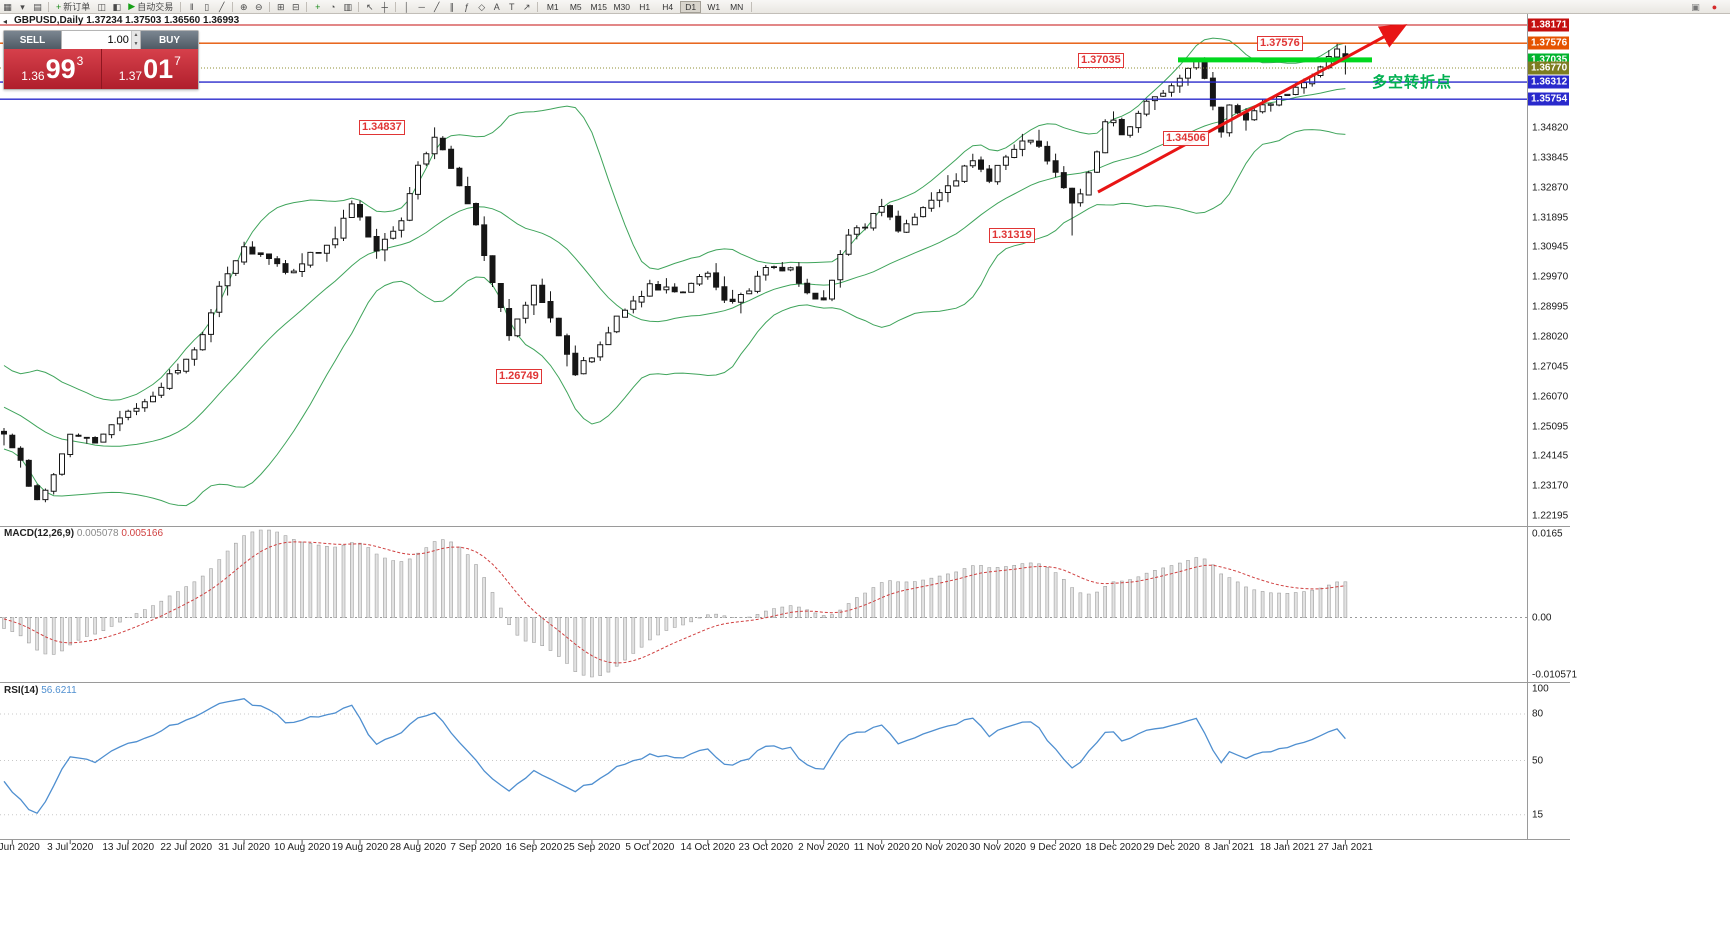 The image size is (1730, 942). I want to click on rsi-axis-label: 80, so click(1538, 714).